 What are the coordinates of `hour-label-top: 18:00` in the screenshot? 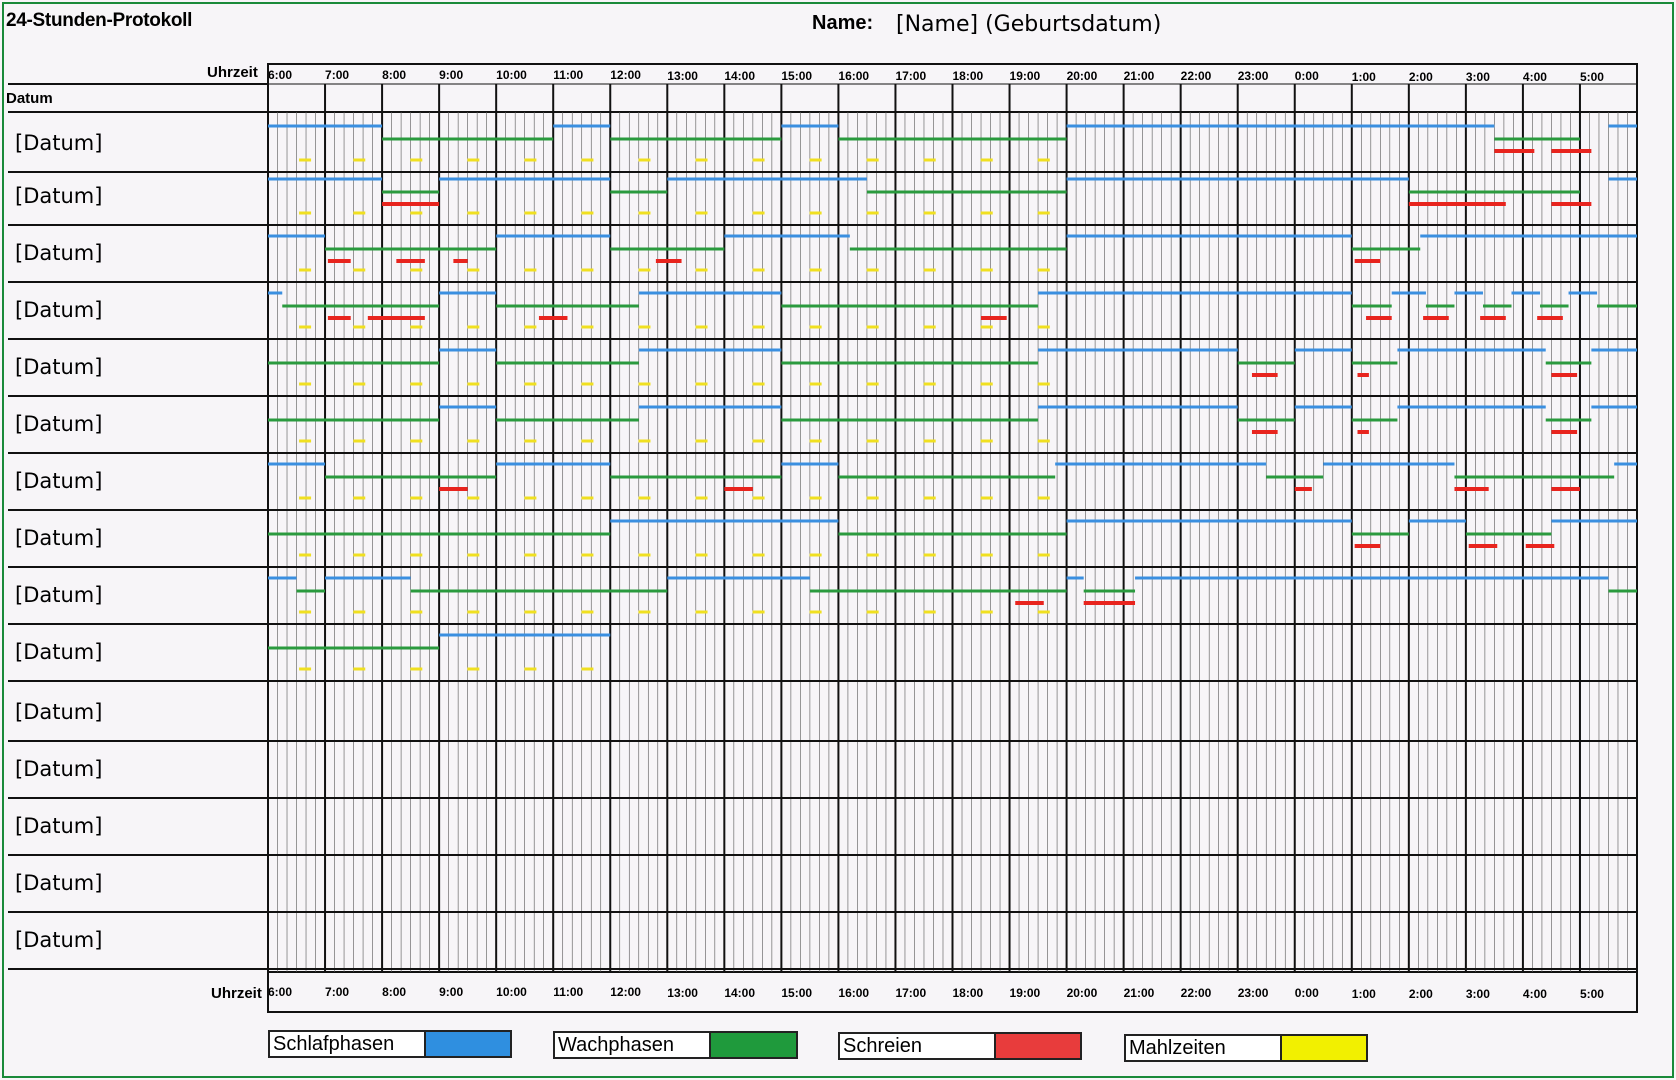 It's located at (968, 75).